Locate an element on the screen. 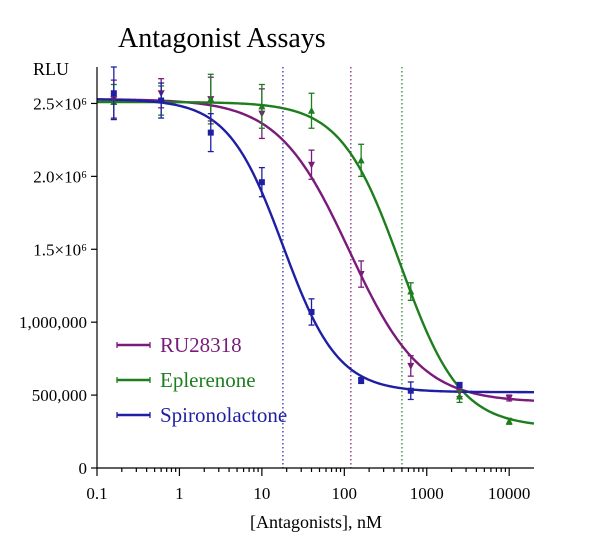  x-tick-label: 10000 is located at coordinates (509, 493).